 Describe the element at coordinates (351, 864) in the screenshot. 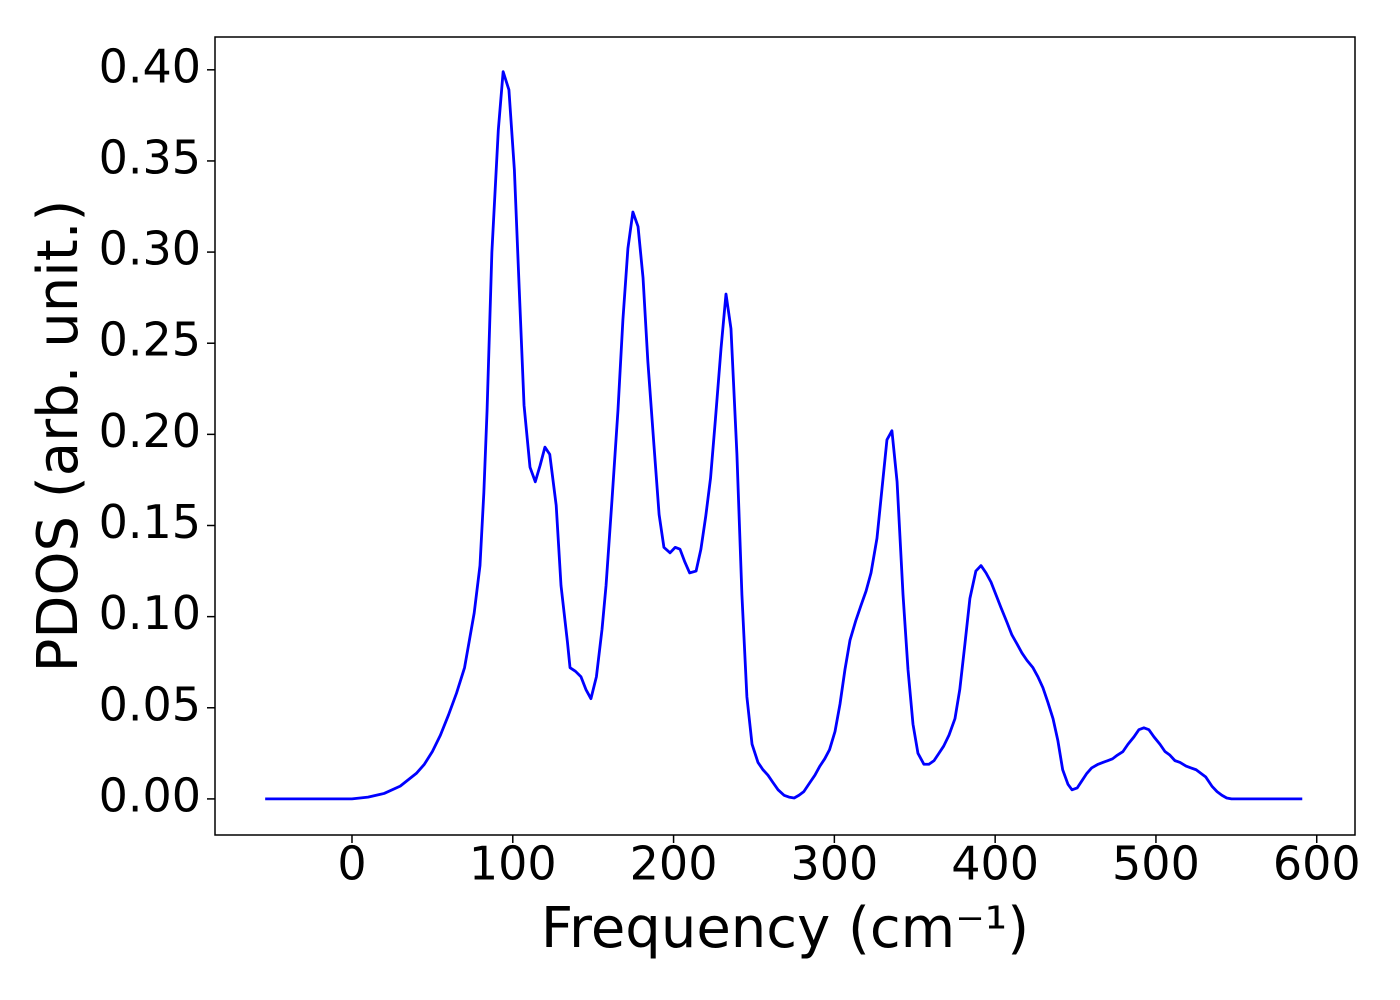

I see `x-tick-label: 0` at that location.